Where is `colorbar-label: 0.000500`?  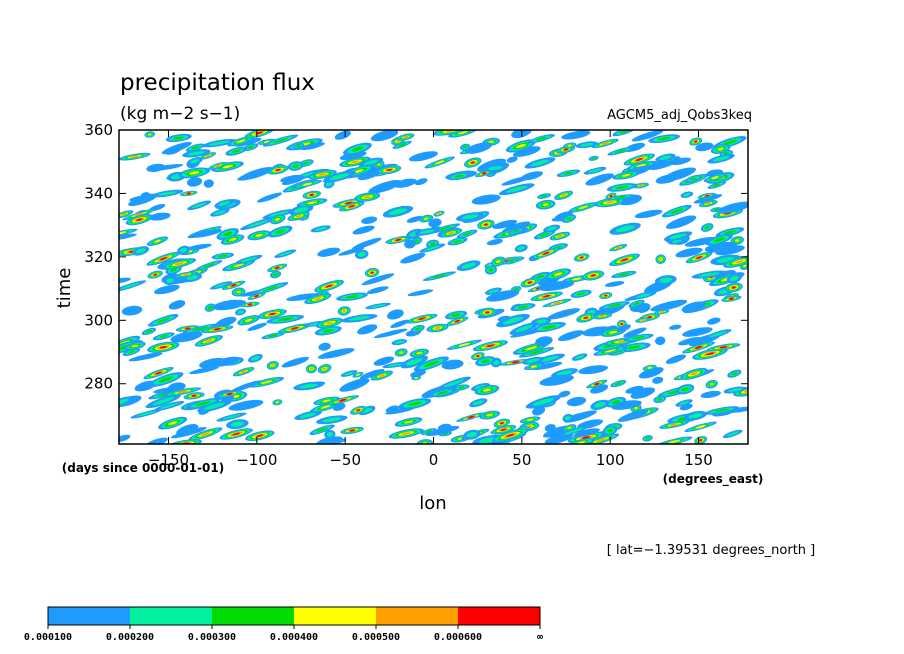 colorbar-label: 0.000500 is located at coordinates (376, 637).